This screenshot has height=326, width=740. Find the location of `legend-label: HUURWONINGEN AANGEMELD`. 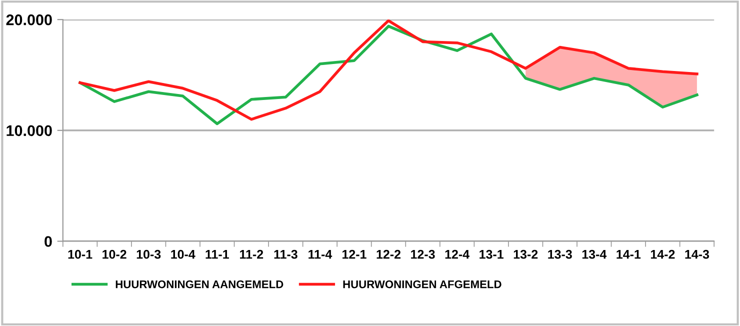

legend-label: HUURWONINGEN AANGEMELD is located at coordinates (200, 284).